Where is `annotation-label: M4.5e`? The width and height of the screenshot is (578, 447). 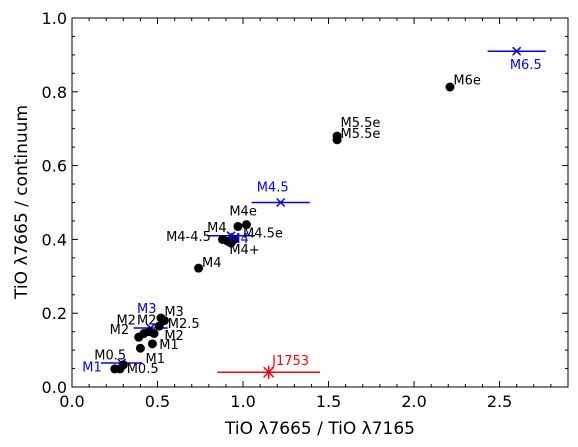
annotation-label: M4.5e is located at coordinates (263, 234).